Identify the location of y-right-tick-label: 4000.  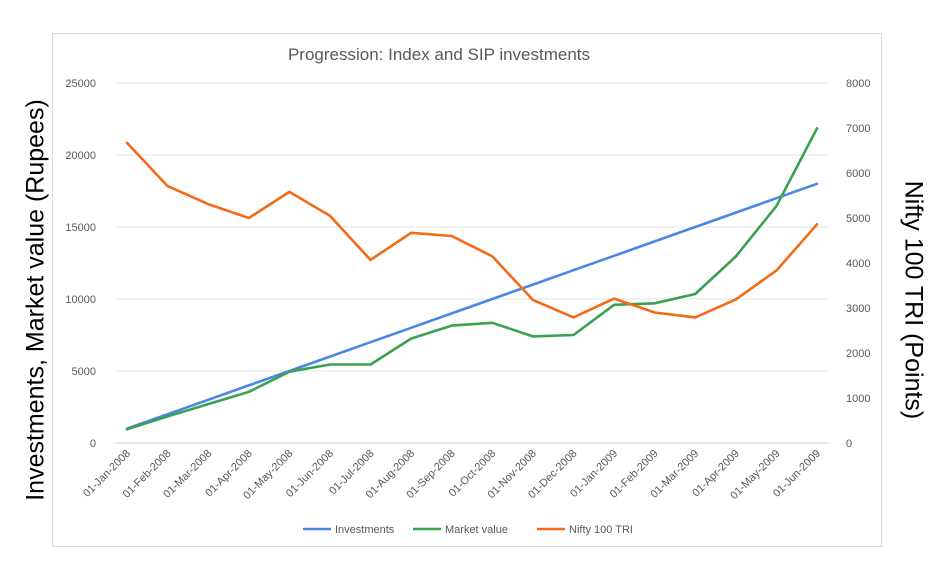
(858, 264).